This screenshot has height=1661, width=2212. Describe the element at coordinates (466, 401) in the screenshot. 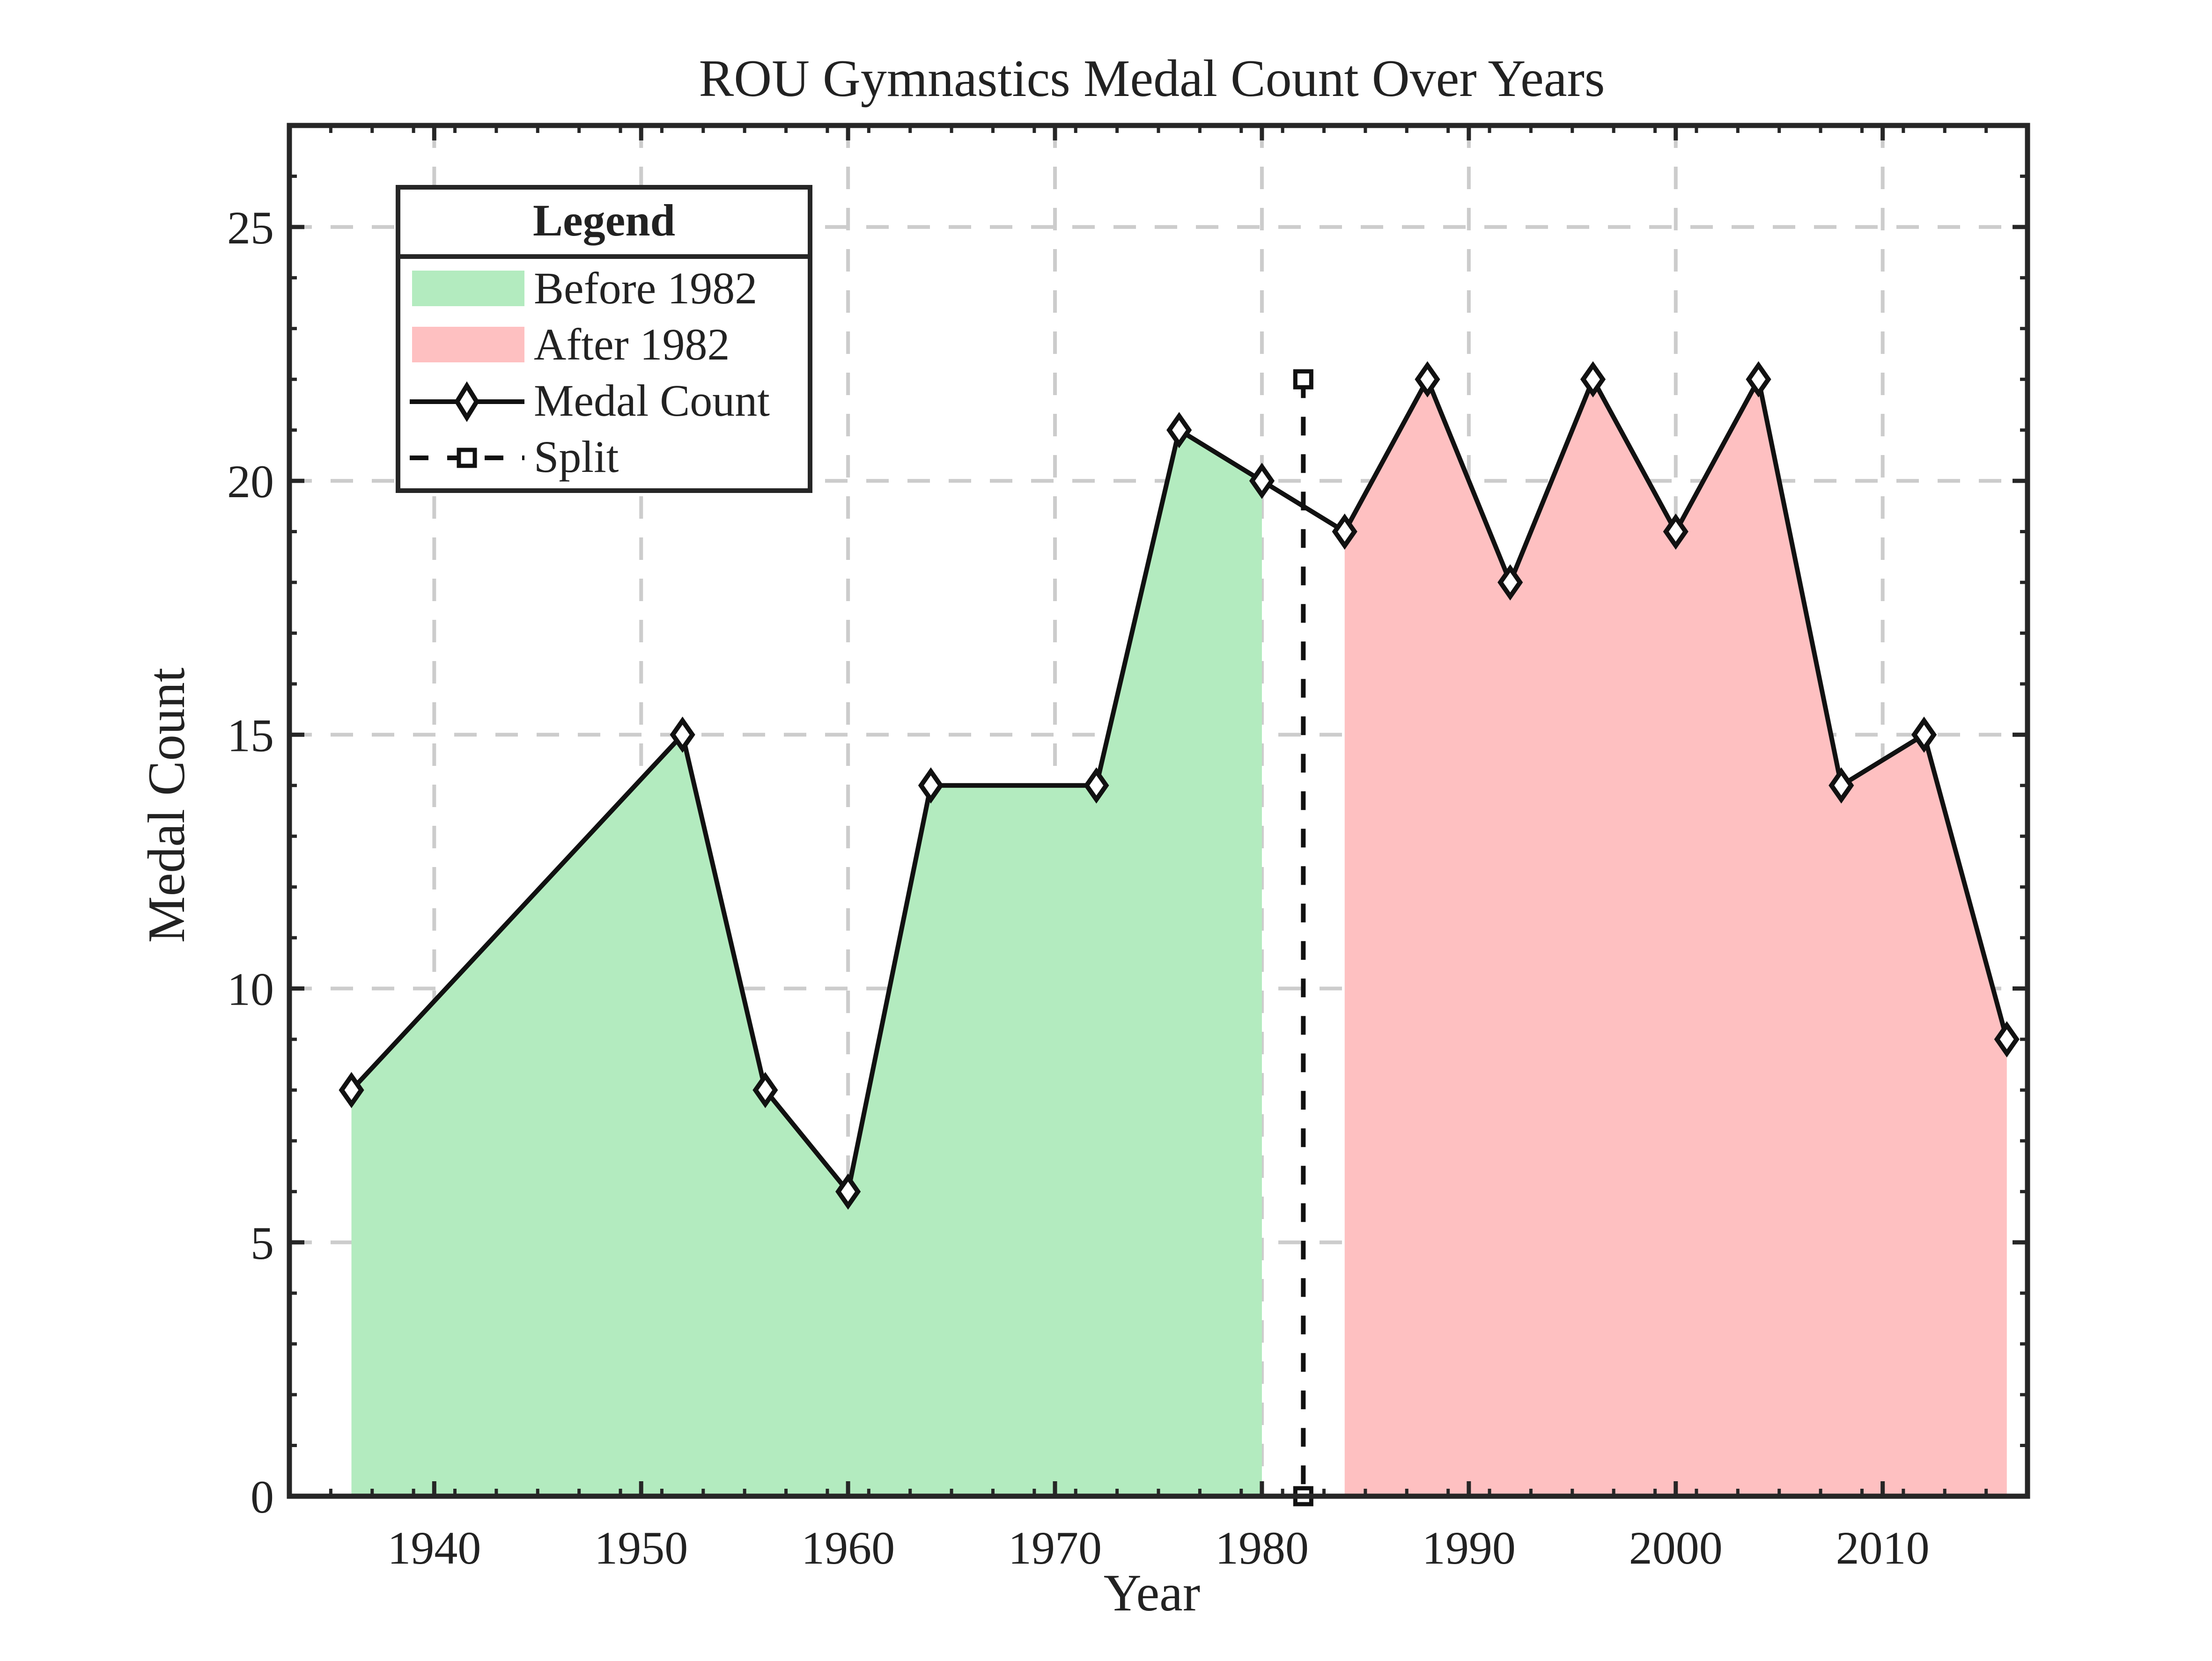

I see `legend-marker-diamond` at that location.